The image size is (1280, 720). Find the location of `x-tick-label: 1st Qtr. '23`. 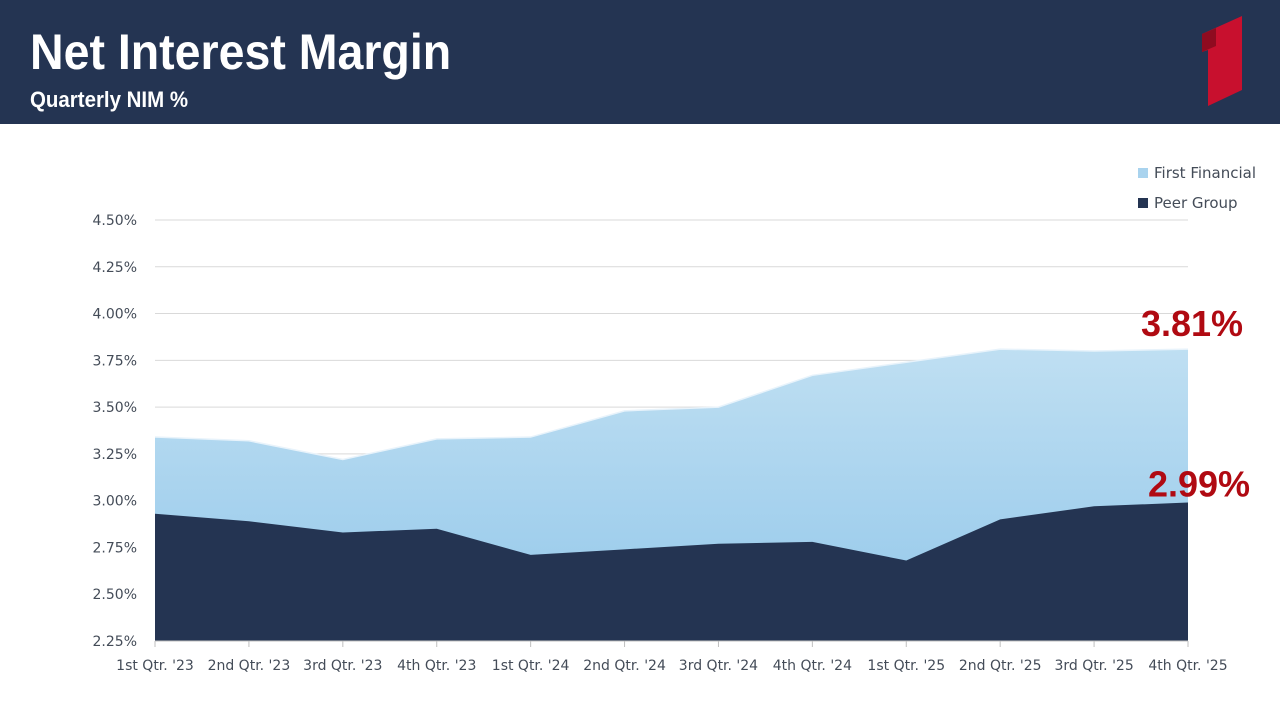

x-tick-label: 1st Qtr. '23 is located at coordinates (155, 666).